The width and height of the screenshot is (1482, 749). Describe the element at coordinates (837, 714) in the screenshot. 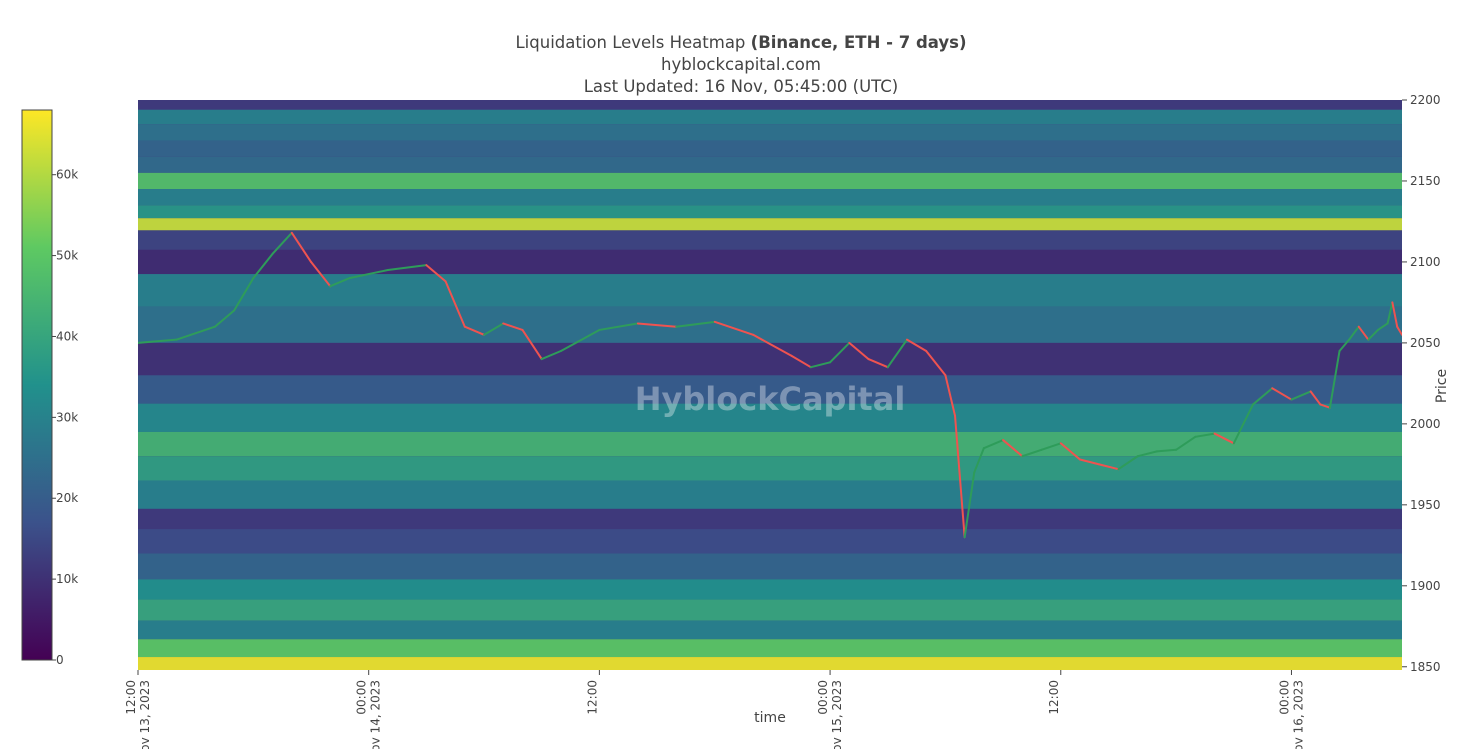

I see `x-tick-label-date: Nov 15, 2023` at that location.